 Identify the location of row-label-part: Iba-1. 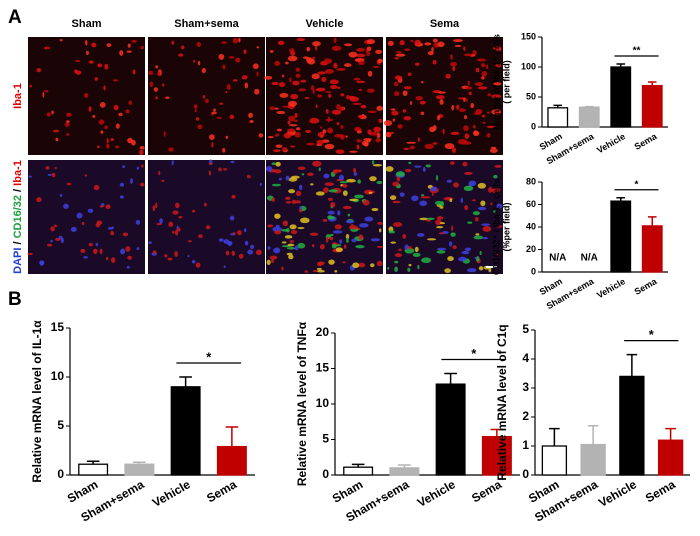
(18, 96).